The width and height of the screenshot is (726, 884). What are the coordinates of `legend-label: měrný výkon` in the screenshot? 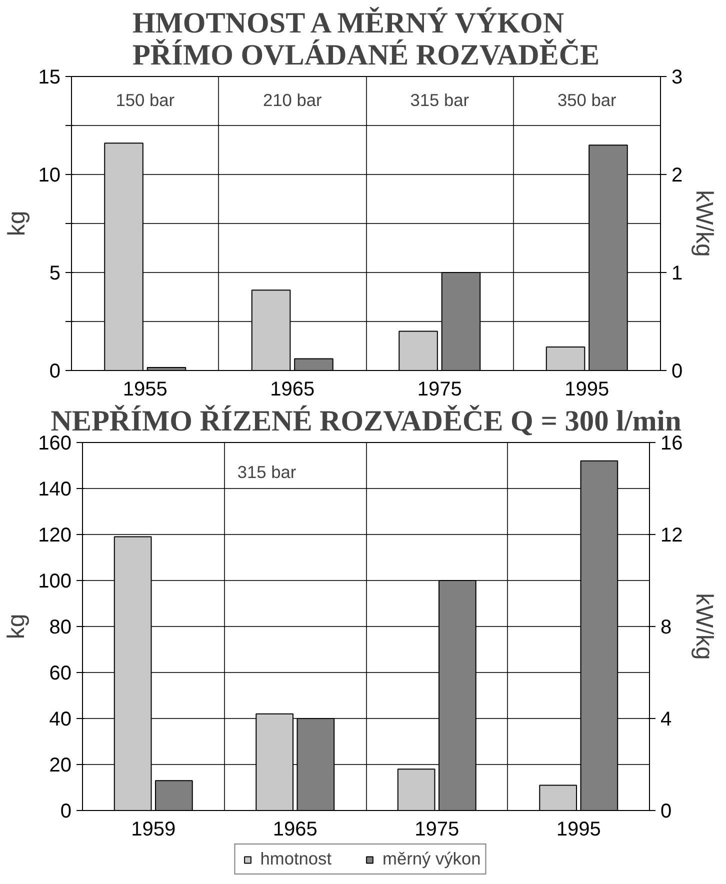 It's located at (431, 859).